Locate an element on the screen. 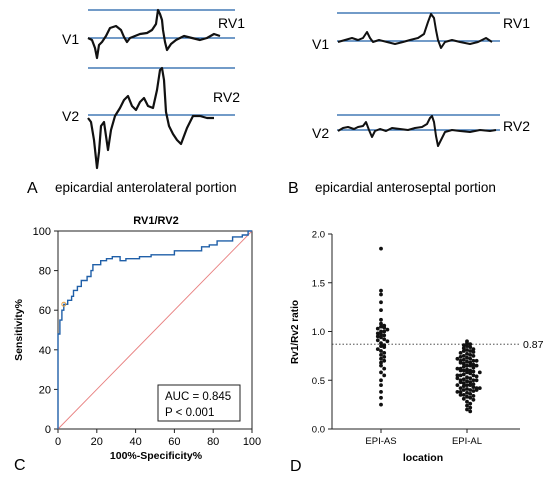  scatter-category-label: EPI-AL is located at coordinates (467, 441).